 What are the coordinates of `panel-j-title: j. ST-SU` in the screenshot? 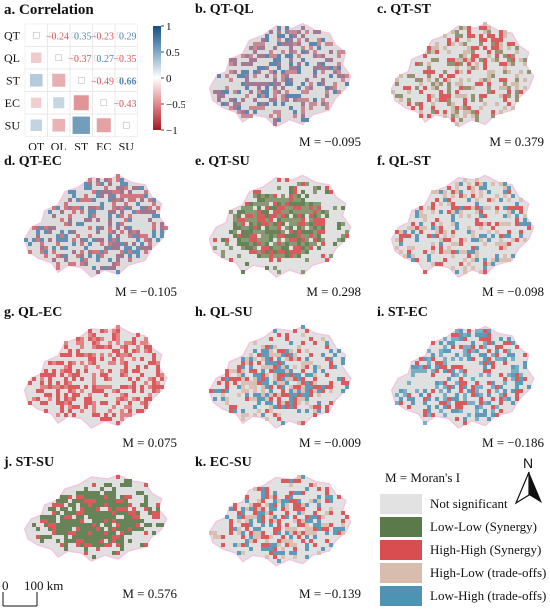 It's located at (29, 462).